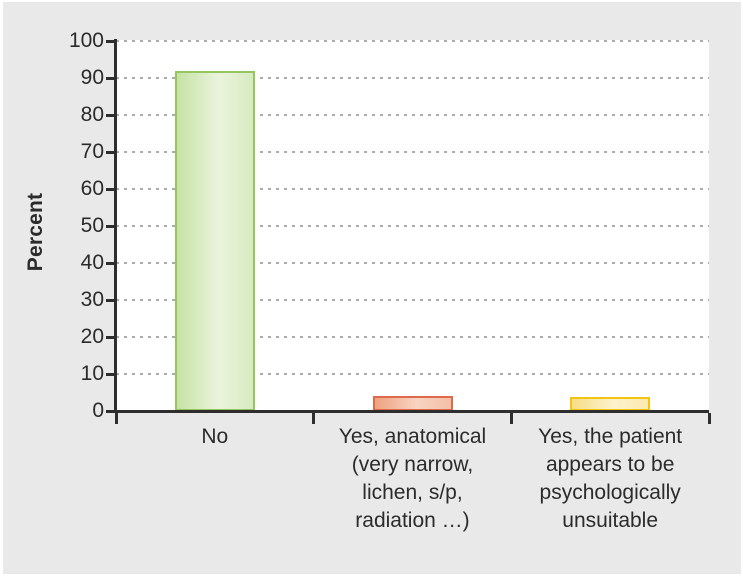 This screenshot has width=743, height=576. I want to click on category-label-1-line-1: No, so click(215, 436).